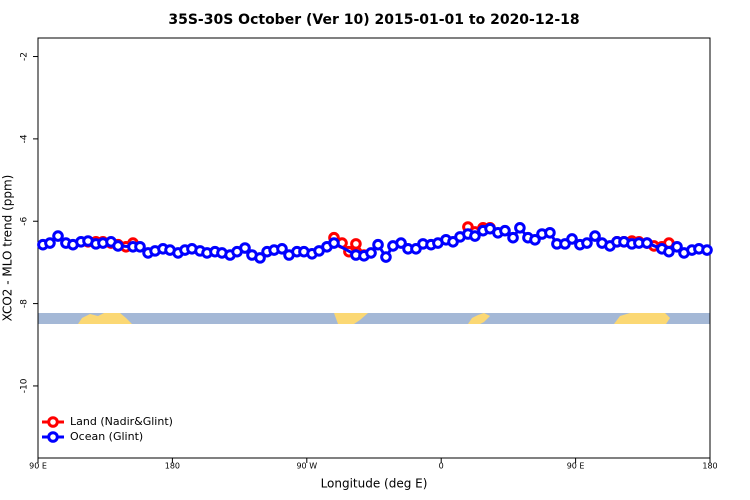 The image size is (750, 500). Describe the element at coordinates (25, 56) in the screenshot. I see `y-tick-label: -2` at that location.